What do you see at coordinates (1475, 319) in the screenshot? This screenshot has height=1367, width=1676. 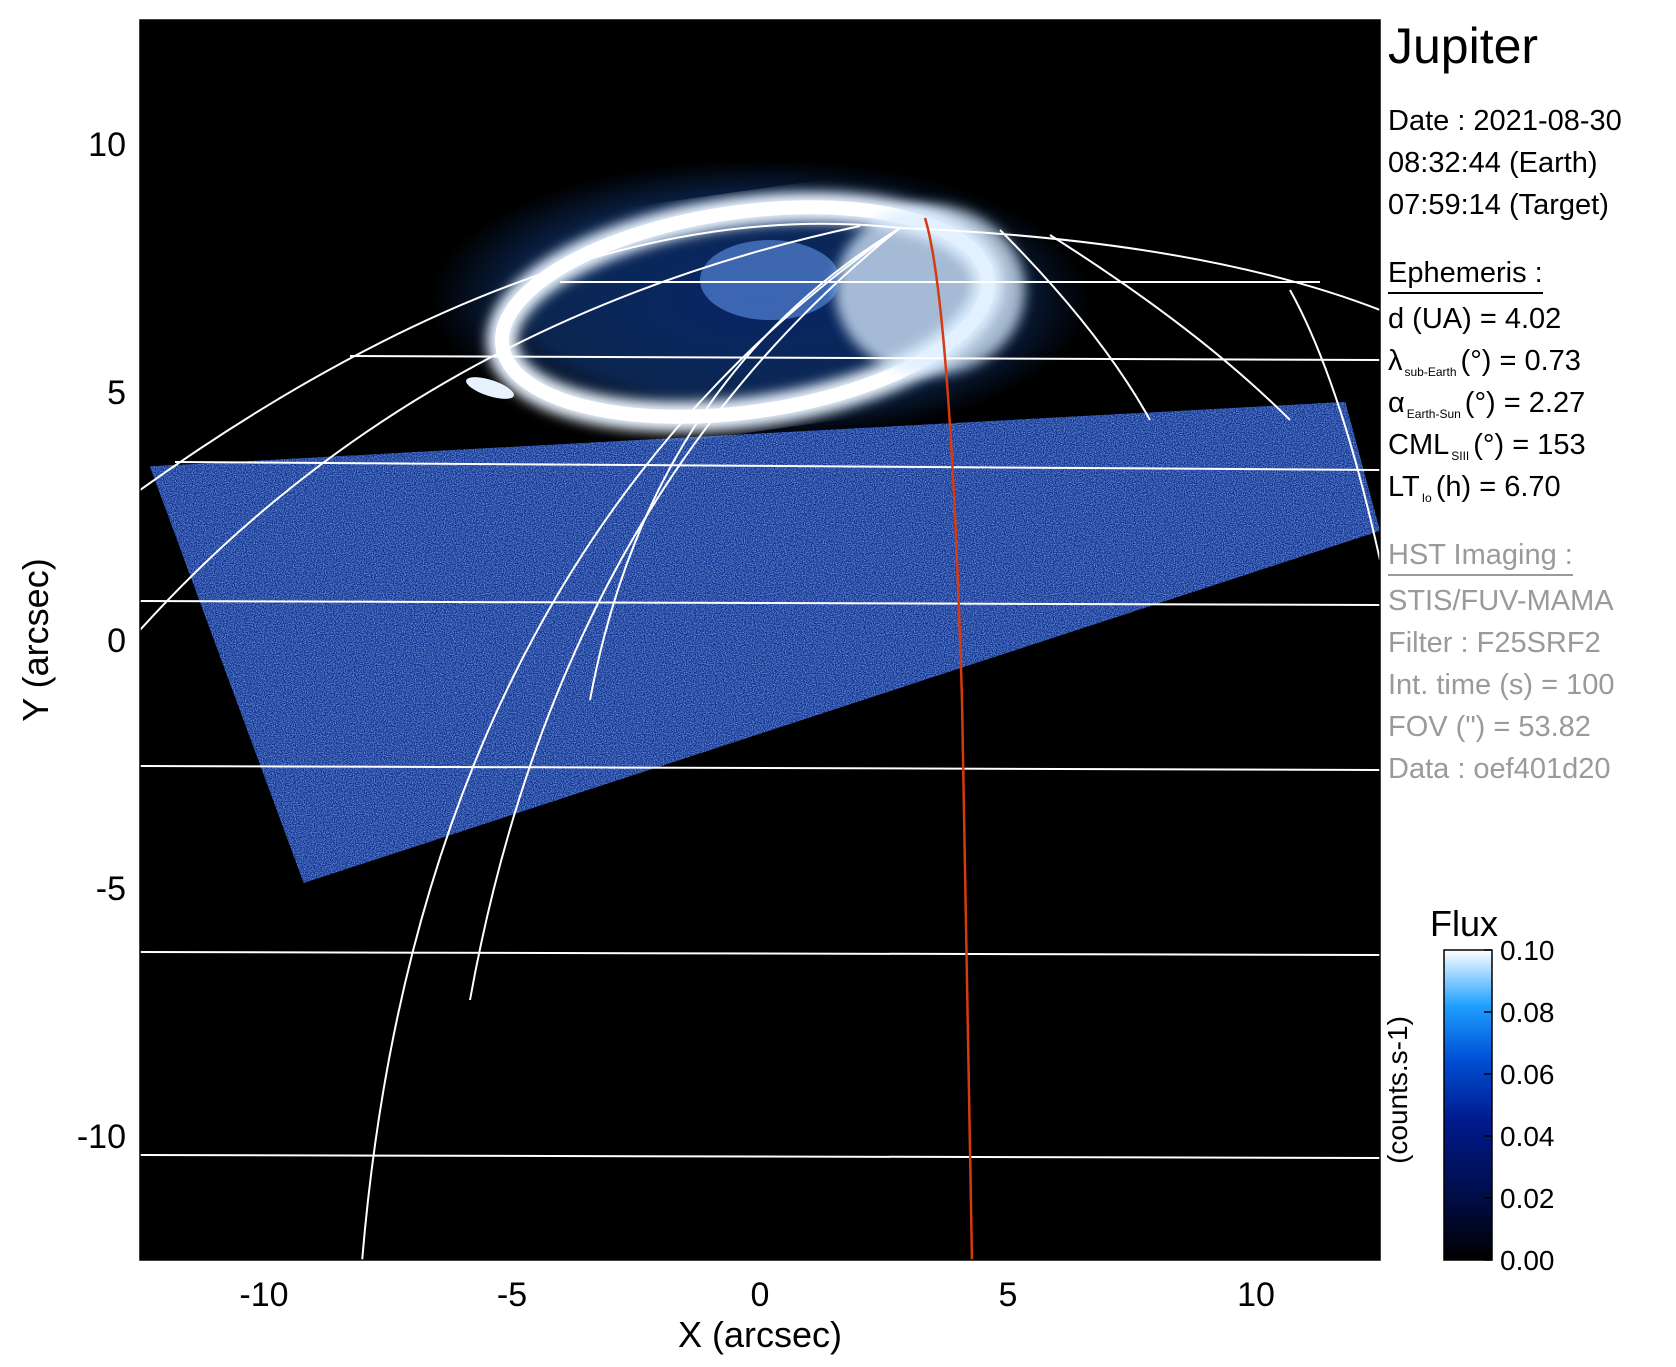 I see `distance-value: d (UA) = 4.02` at bounding box center [1475, 319].